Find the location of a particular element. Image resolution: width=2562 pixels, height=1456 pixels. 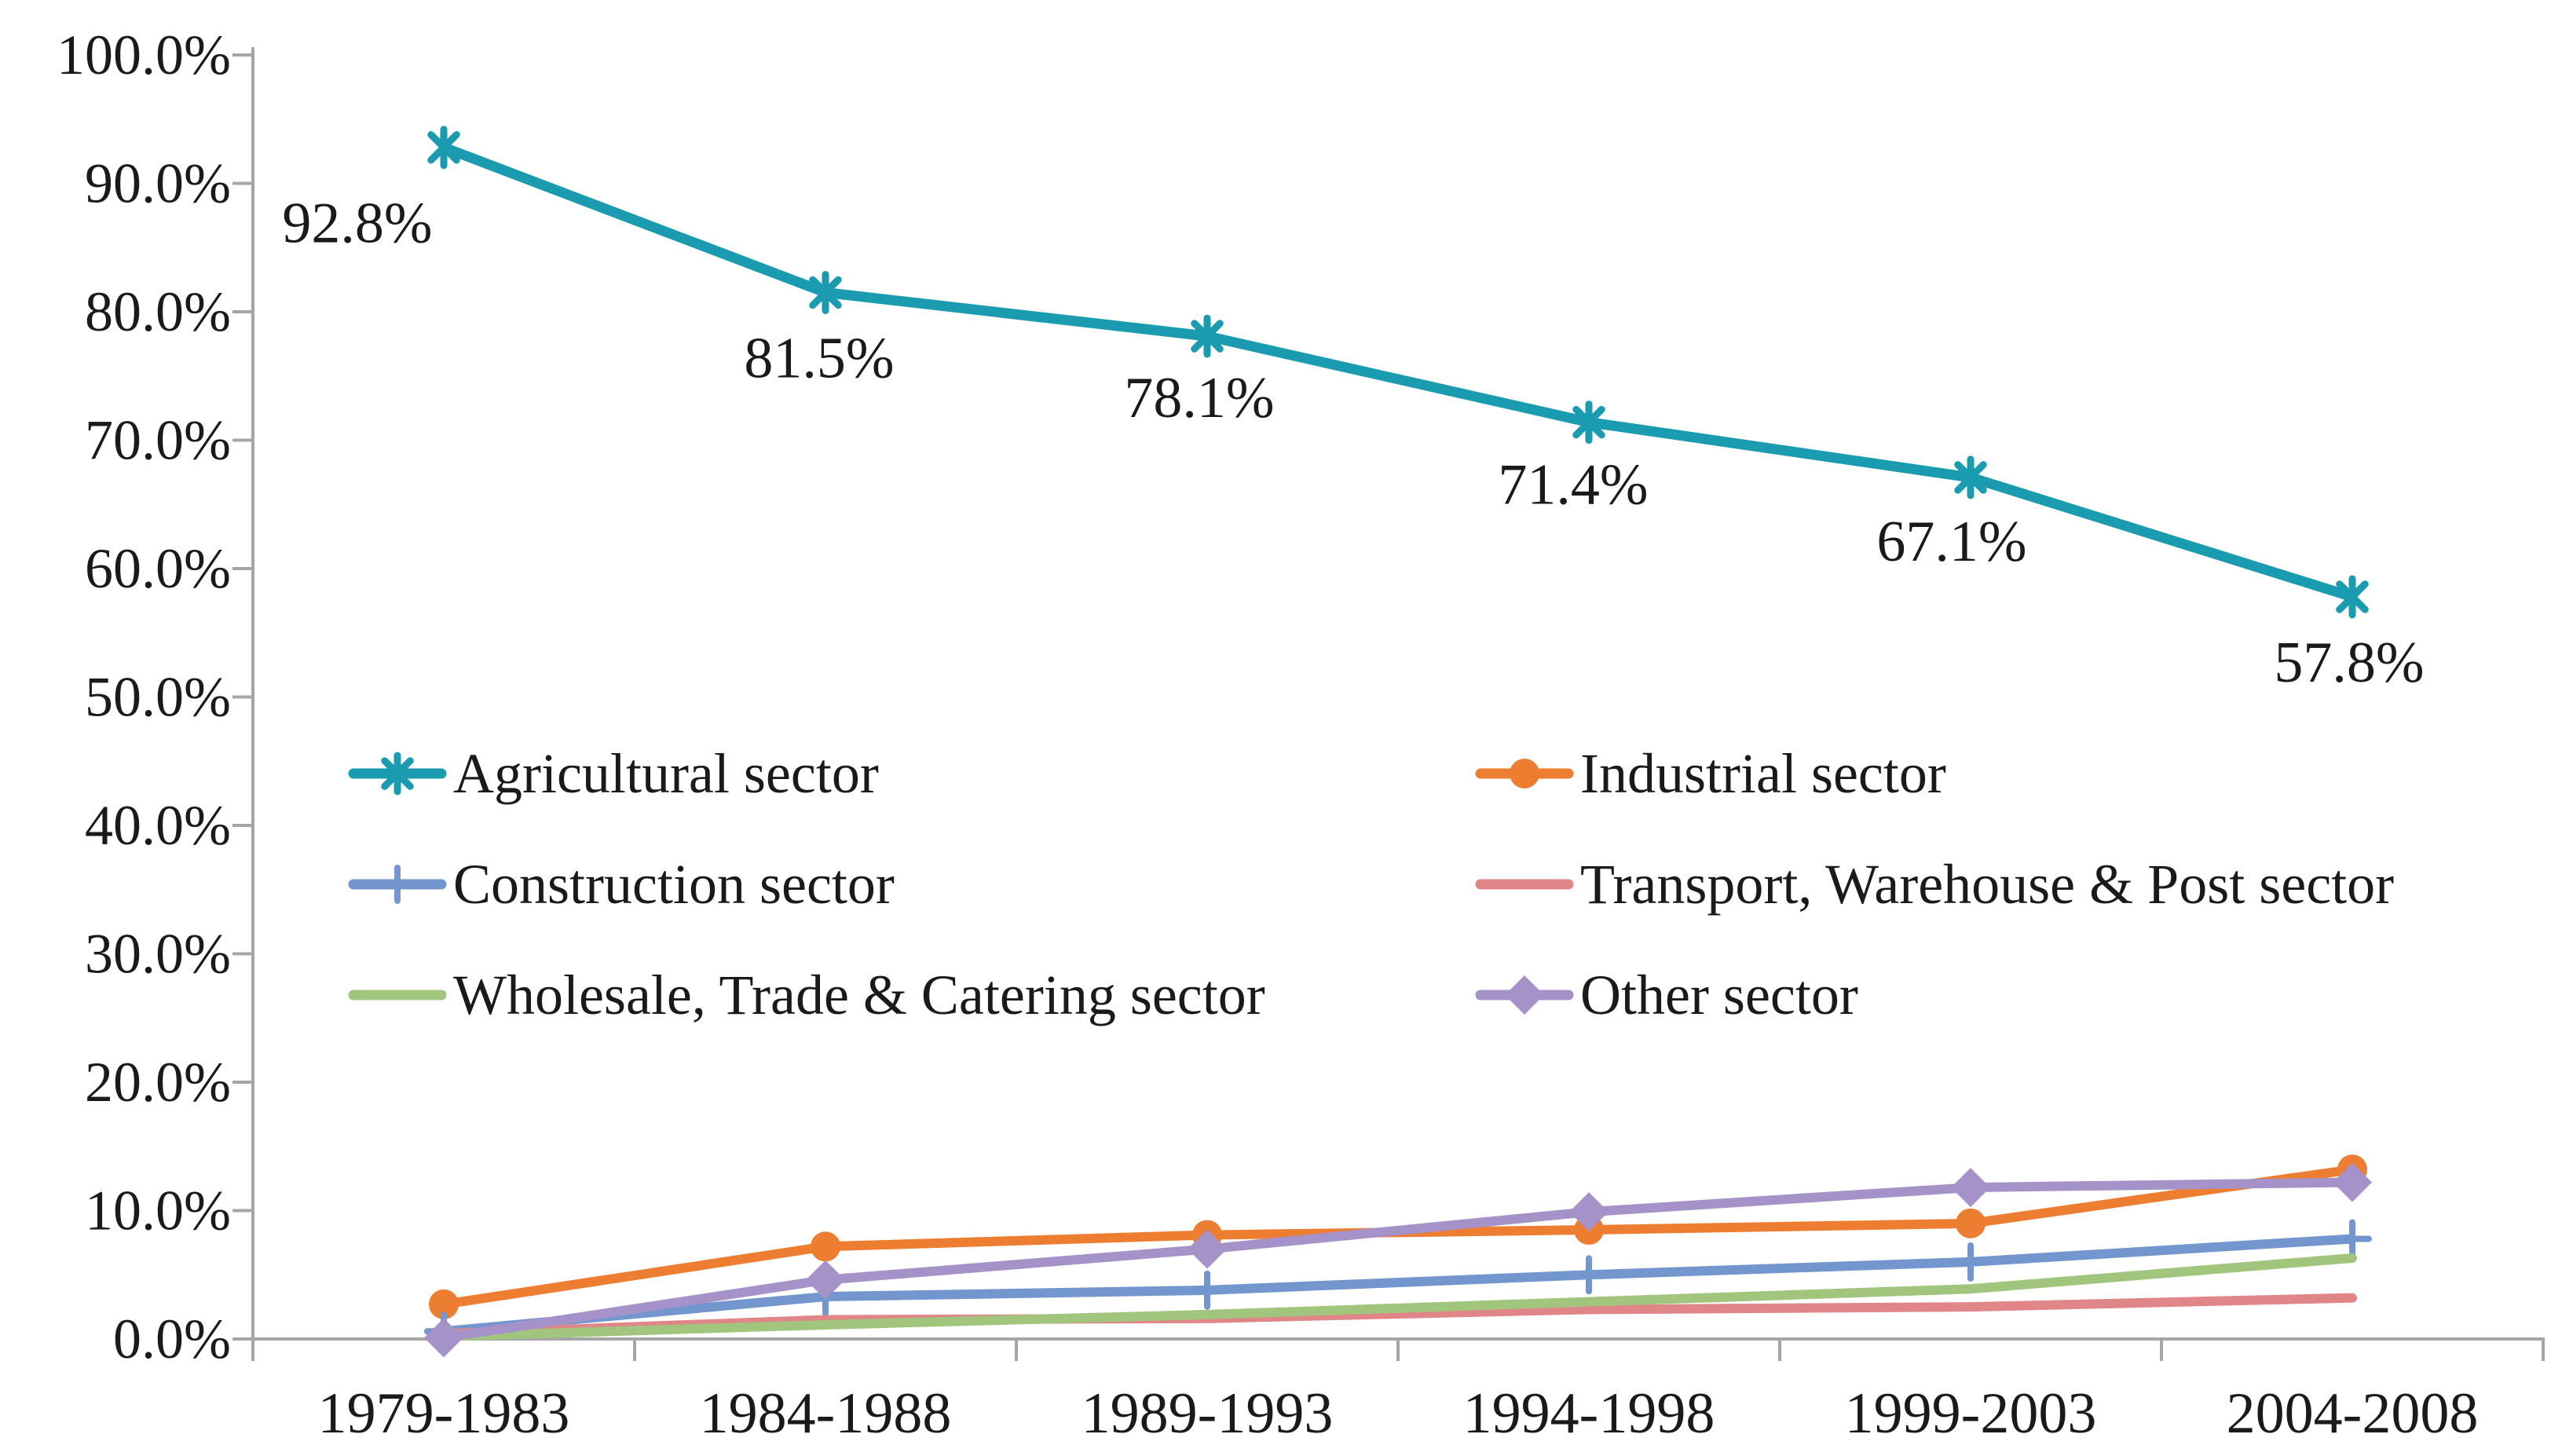

legend-label-other-sector: Other sector is located at coordinates (1719, 995).